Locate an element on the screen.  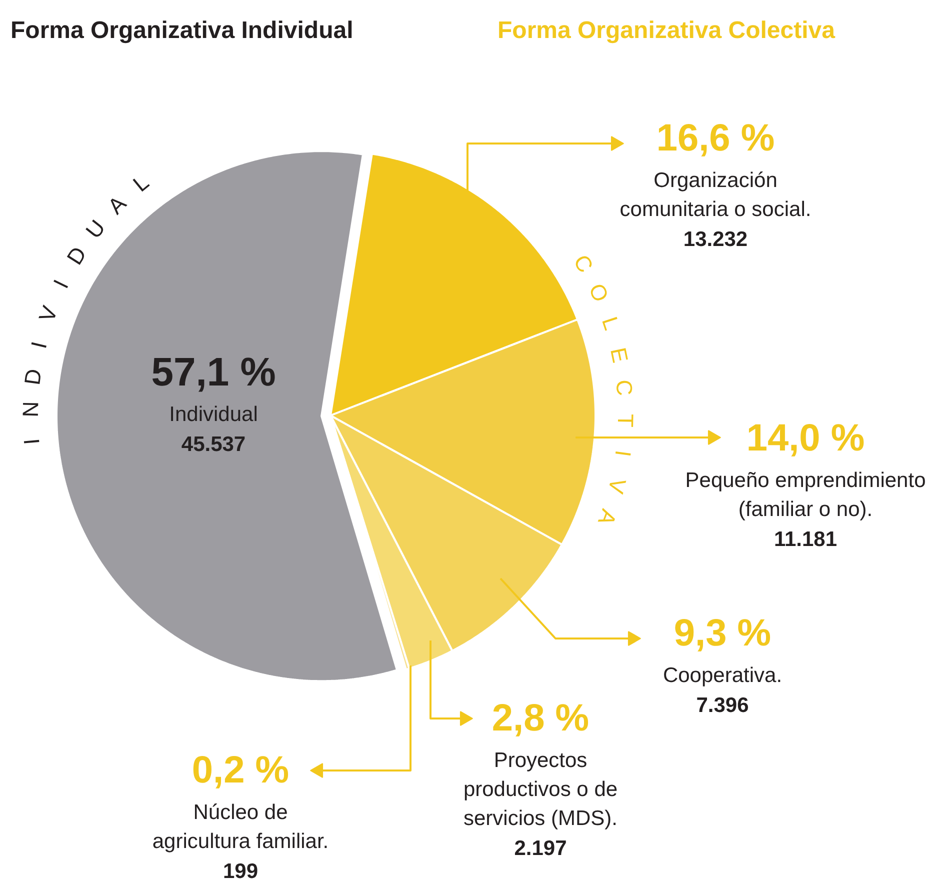
chart-subtitle: Forma Organizativa Colectiva is located at coordinates (667, 30).